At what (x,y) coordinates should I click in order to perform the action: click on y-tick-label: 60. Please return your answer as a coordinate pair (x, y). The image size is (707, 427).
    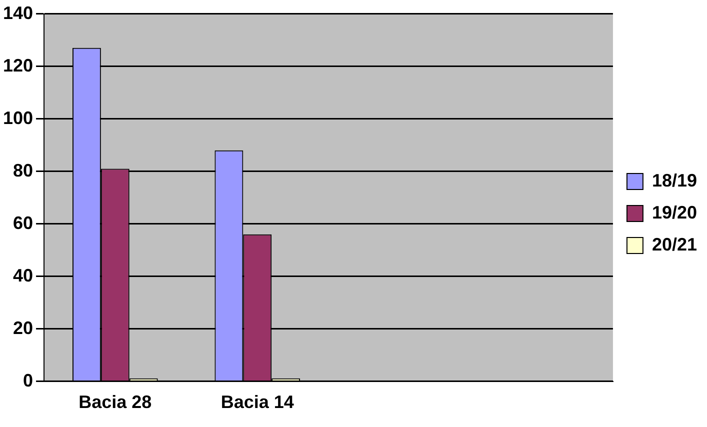
    Looking at the image, I should click on (23, 222).